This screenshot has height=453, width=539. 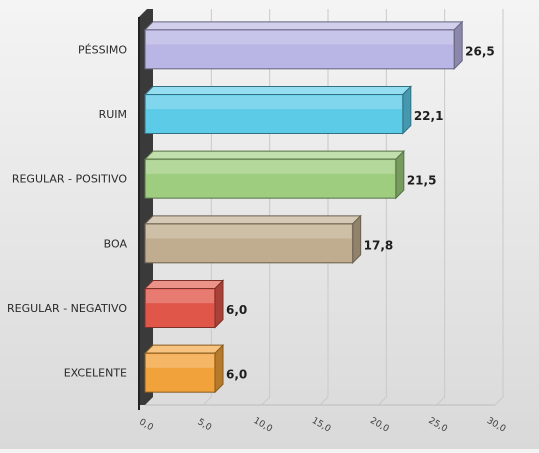 What do you see at coordinates (102, 49) in the screenshot?
I see `category-label: PÉSSIMO` at bounding box center [102, 49].